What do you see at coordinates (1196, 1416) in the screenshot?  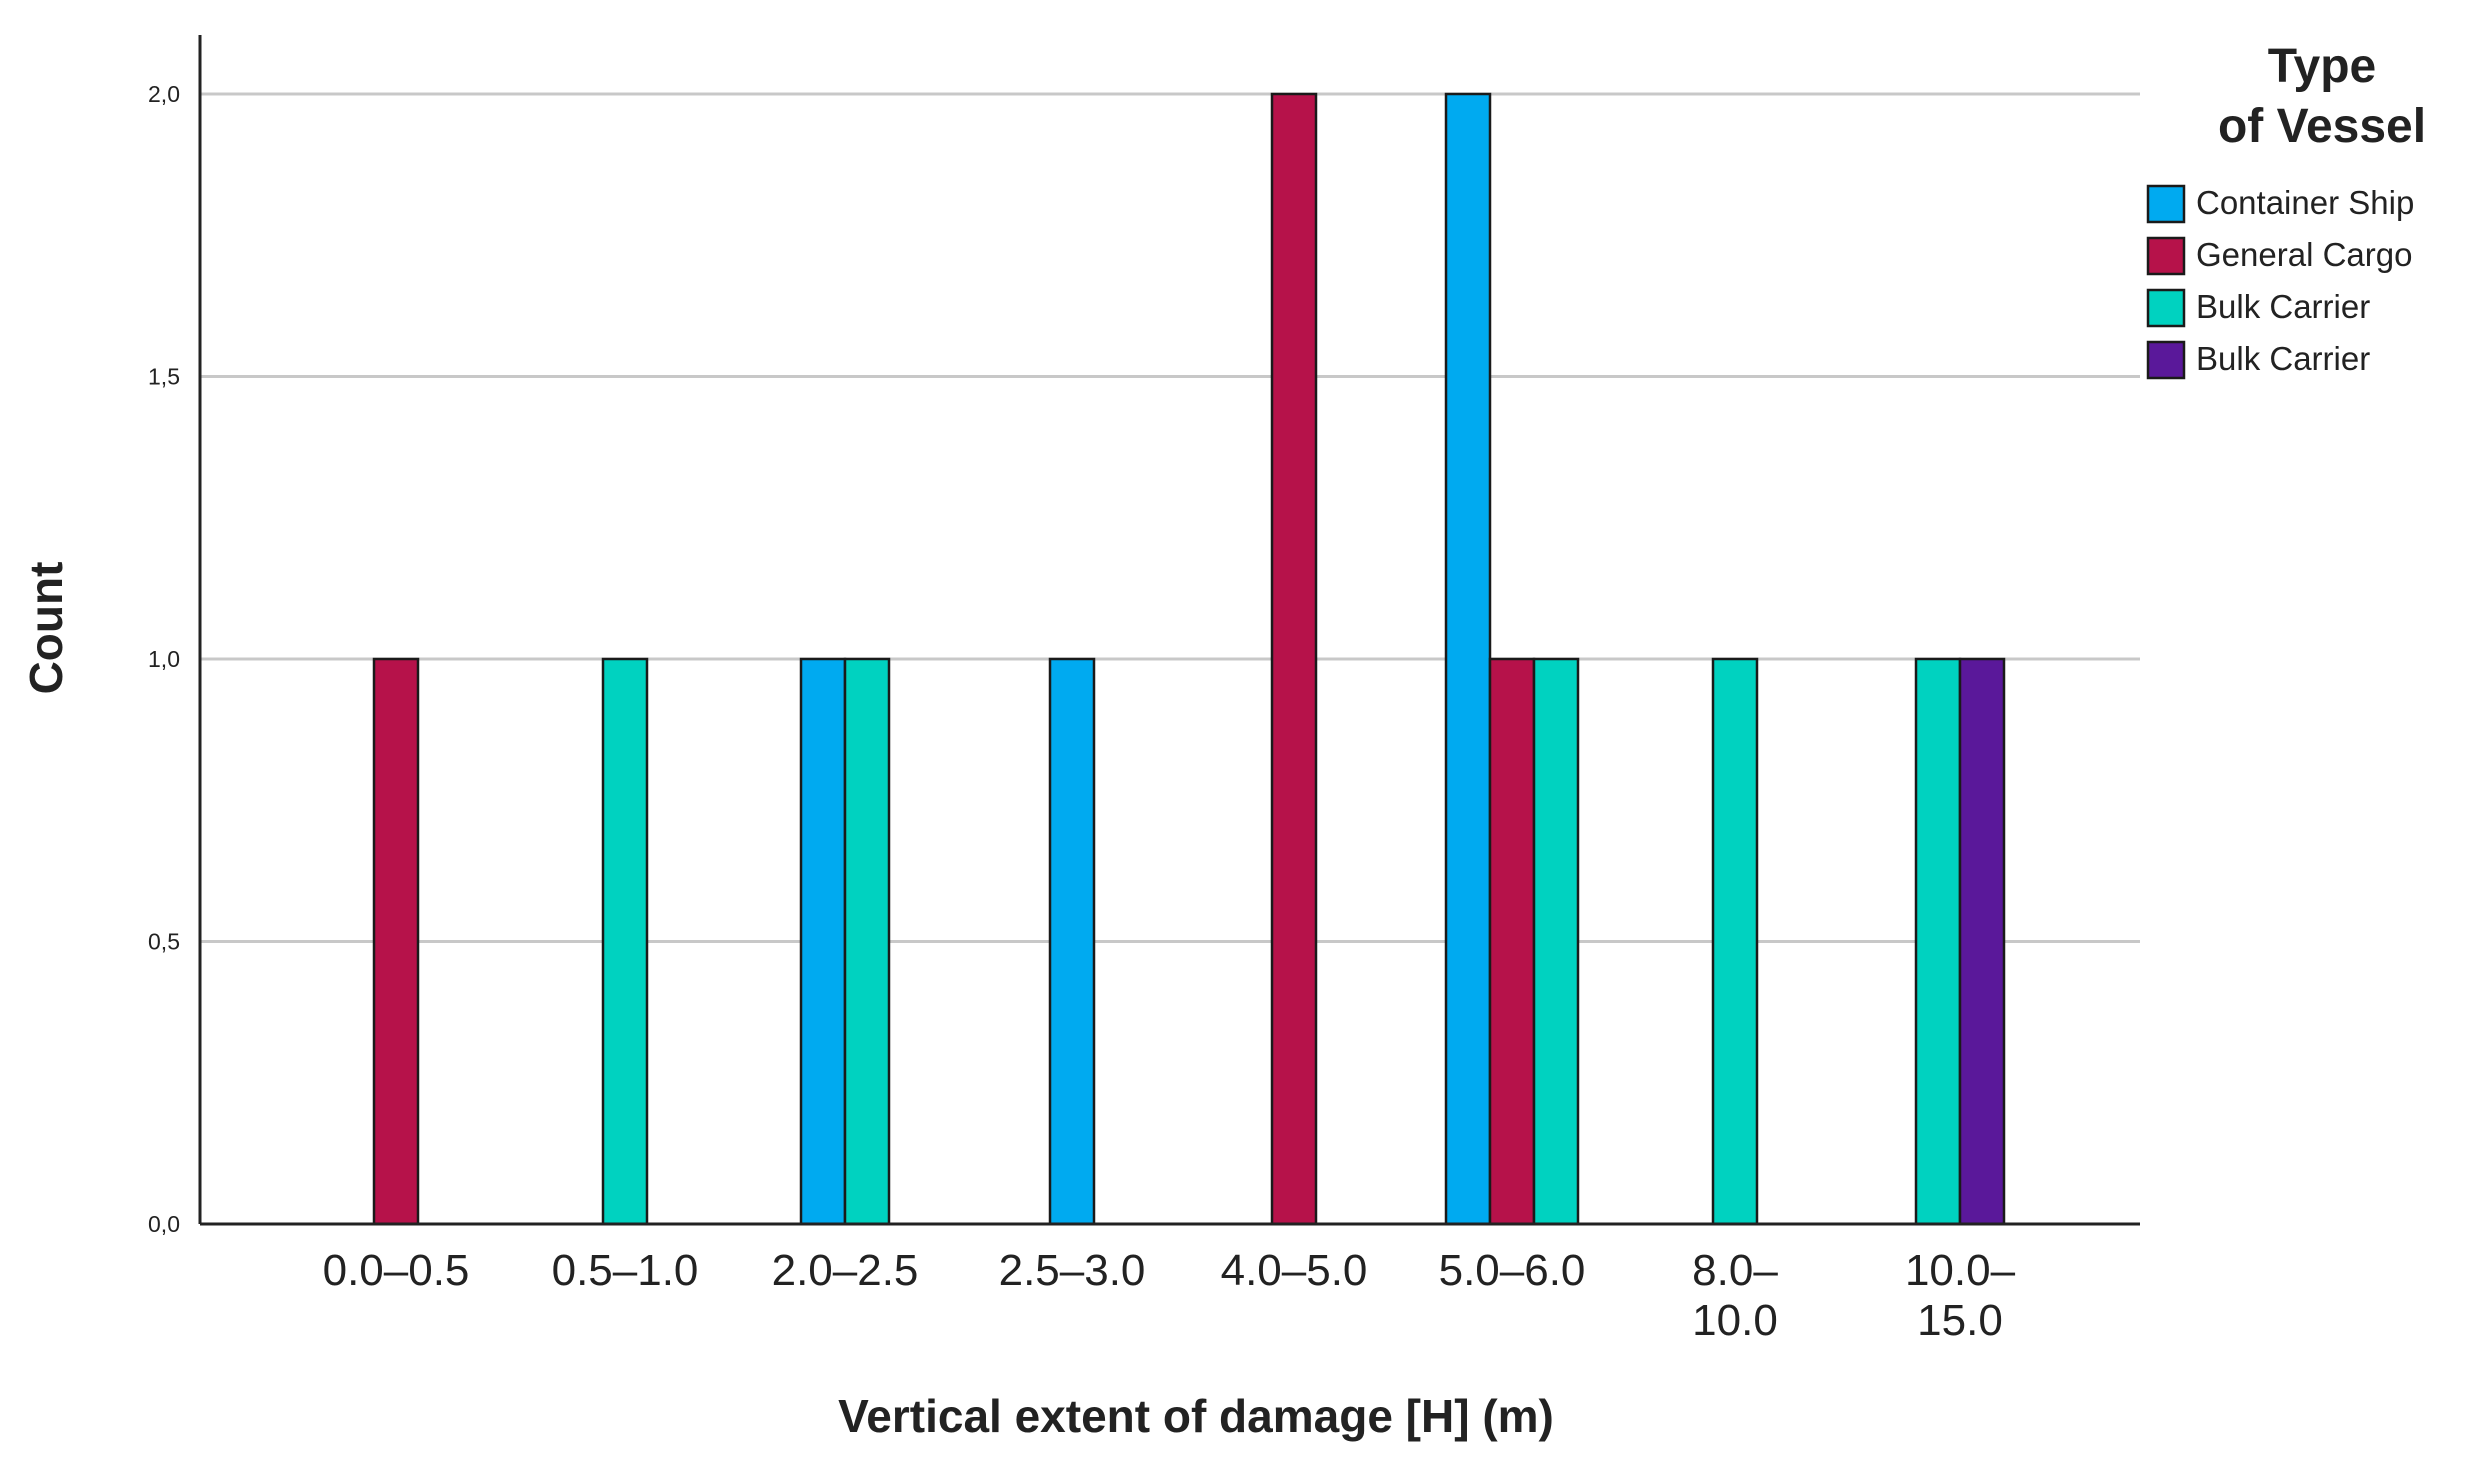 I see `x-axis-title: Vertical extent of damage [H] (m)` at bounding box center [1196, 1416].